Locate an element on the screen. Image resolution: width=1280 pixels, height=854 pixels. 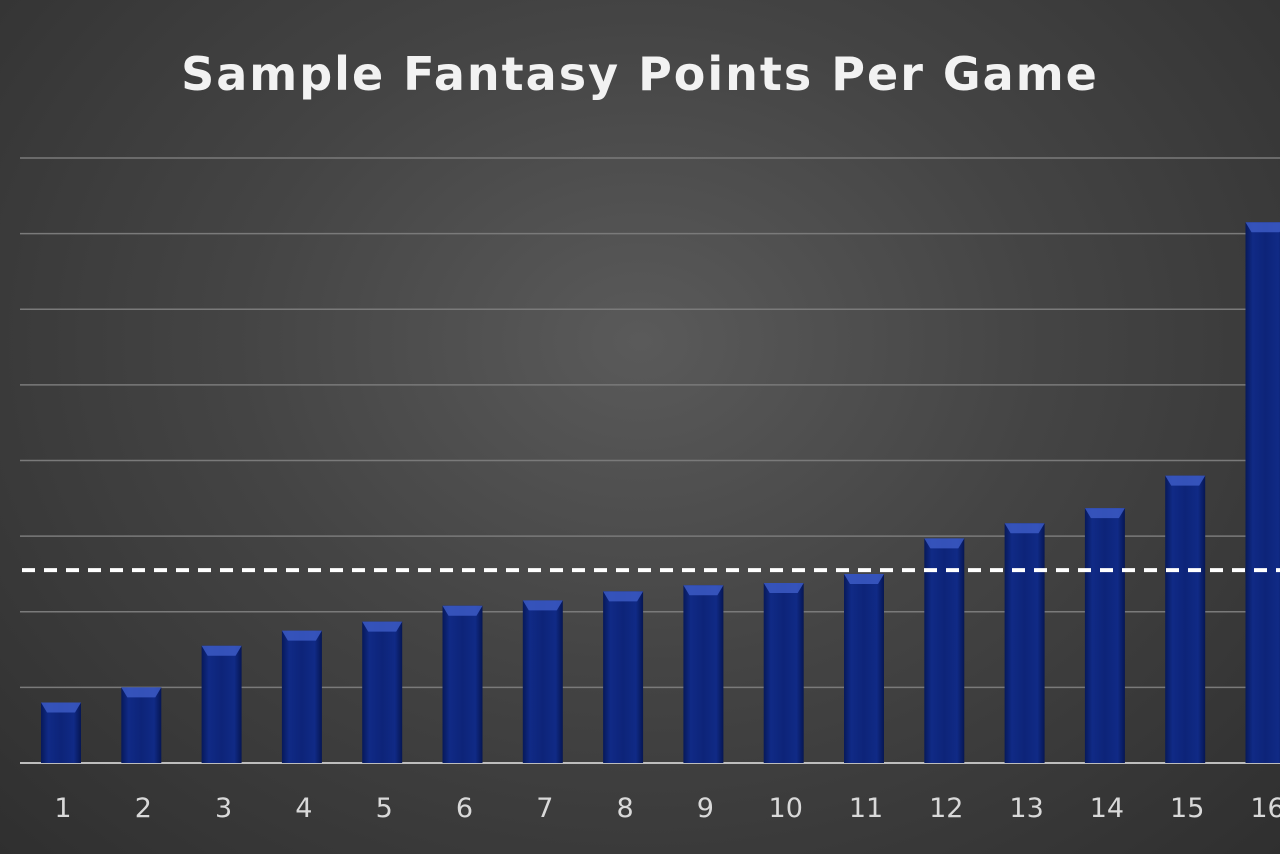
x-tick-label: 15 is located at coordinates (1187, 808).